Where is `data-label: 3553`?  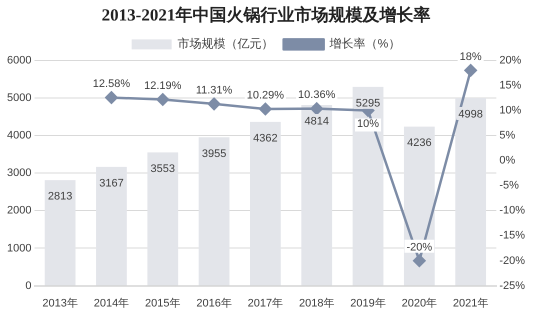 data-label: 3553 is located at coordinates (163, 168).